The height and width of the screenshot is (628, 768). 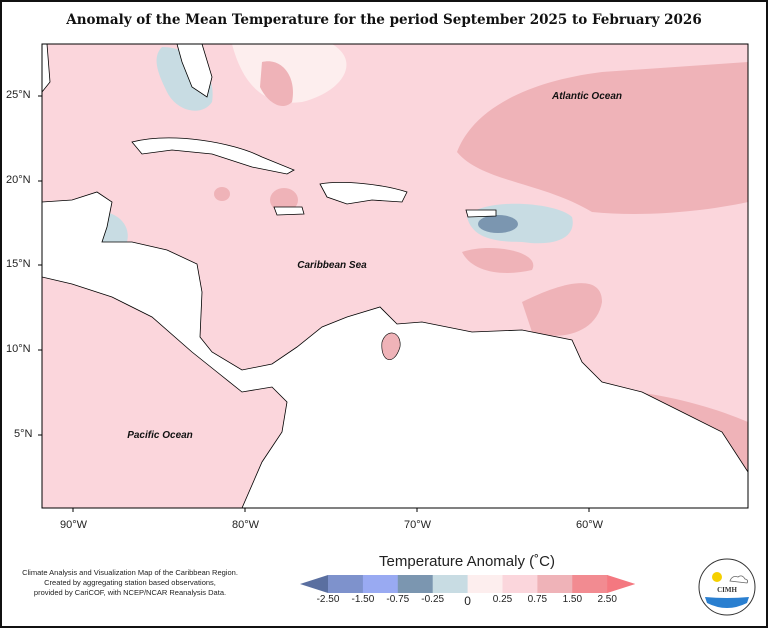 What do you see at coordinates (727, 602) in the screenshot?
I see `sea-icon` at bounding box center [727, 602].